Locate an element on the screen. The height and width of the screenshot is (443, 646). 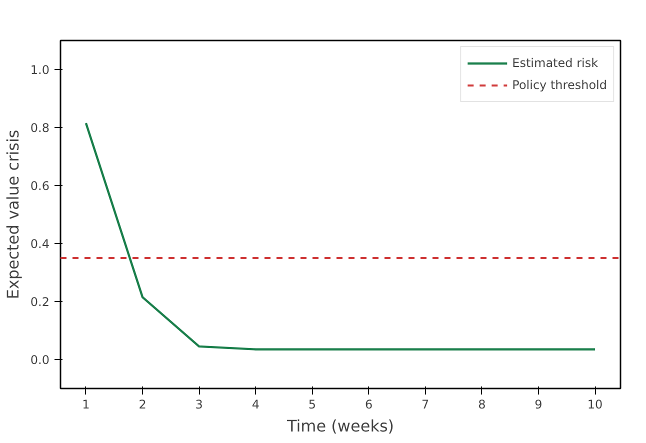
y-tick-label: 0.0 is located at coordinates (40, 360).